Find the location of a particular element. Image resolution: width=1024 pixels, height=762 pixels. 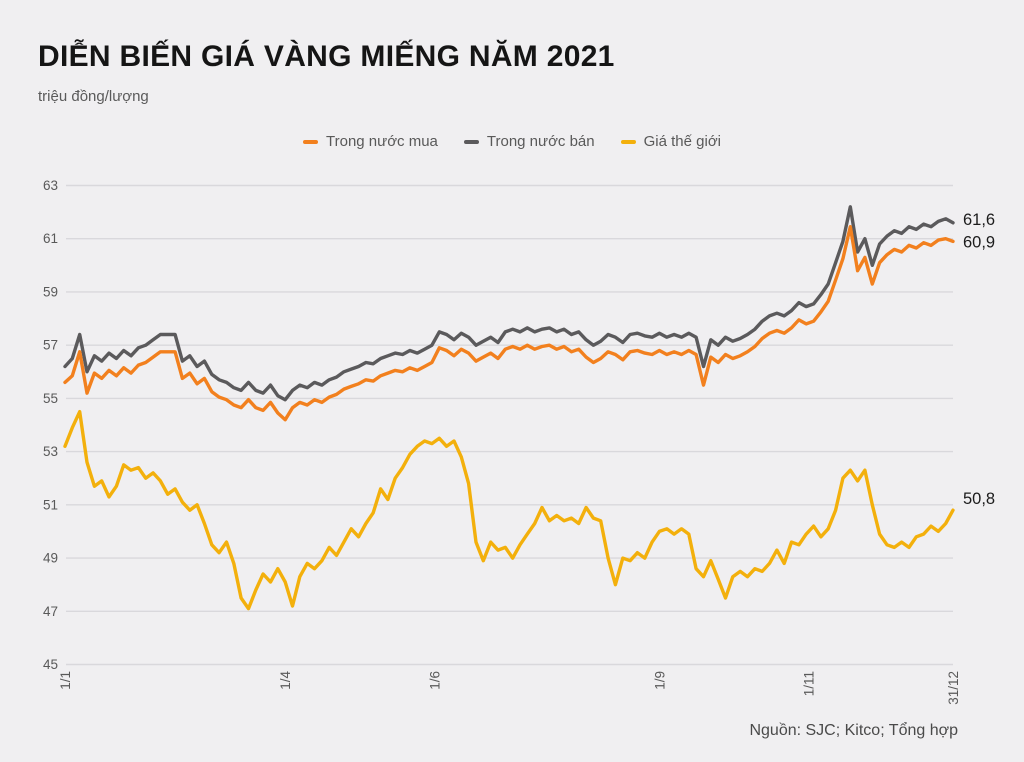

x-axis-labels: 1/1 1/4 1/6 1/9 1/11 31/12 is located at coordinates (509, 688).